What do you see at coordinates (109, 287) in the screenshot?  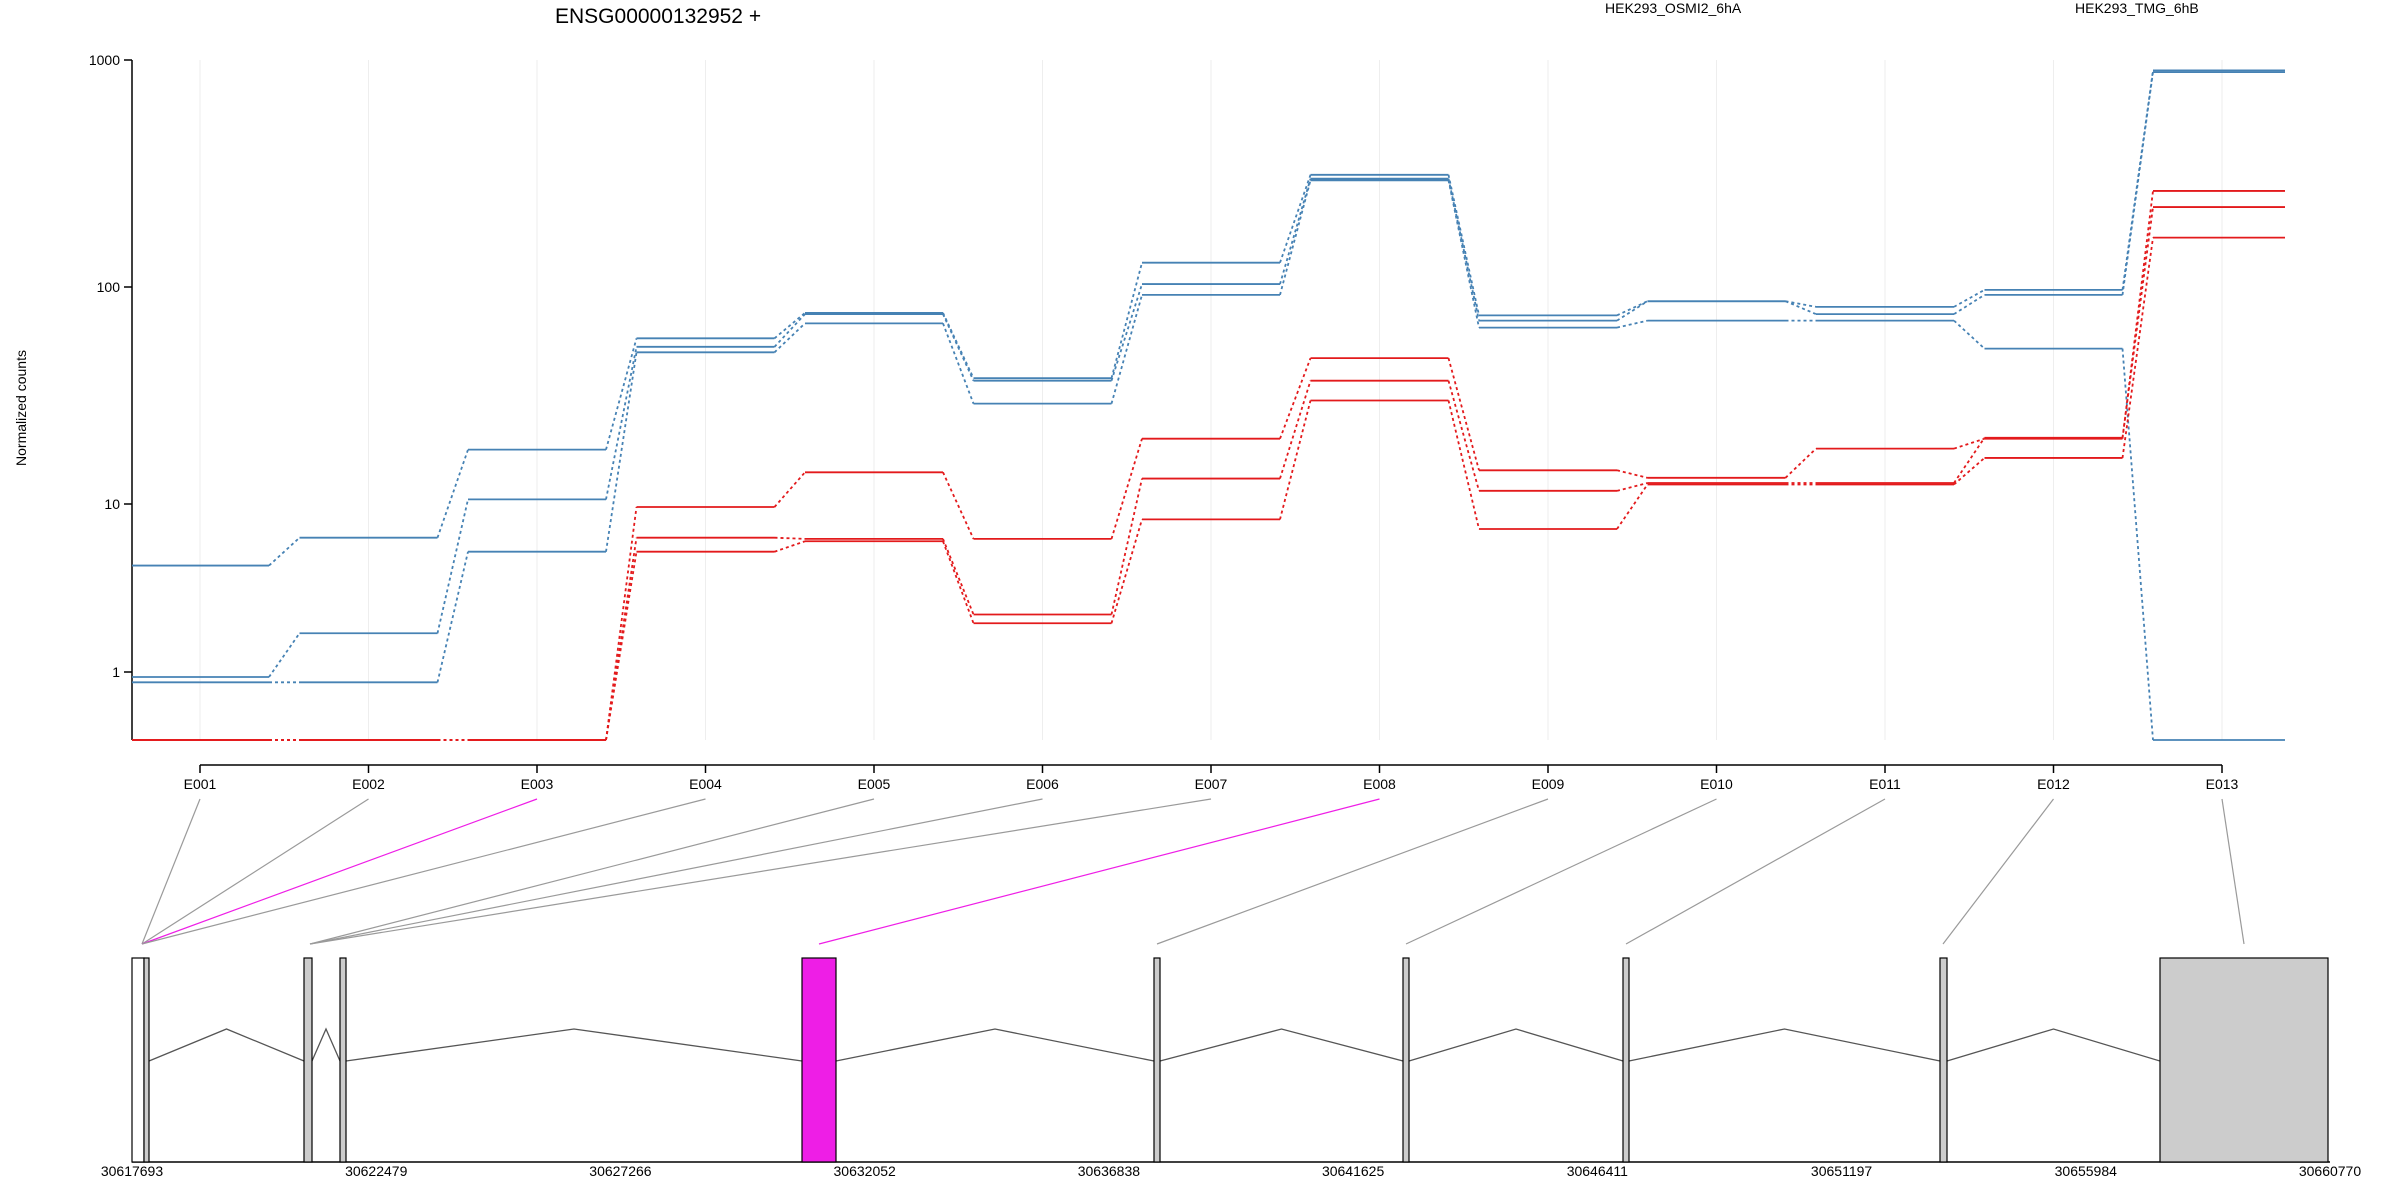 I see `y-tick-label: 100` at bounding box center [109, 287].